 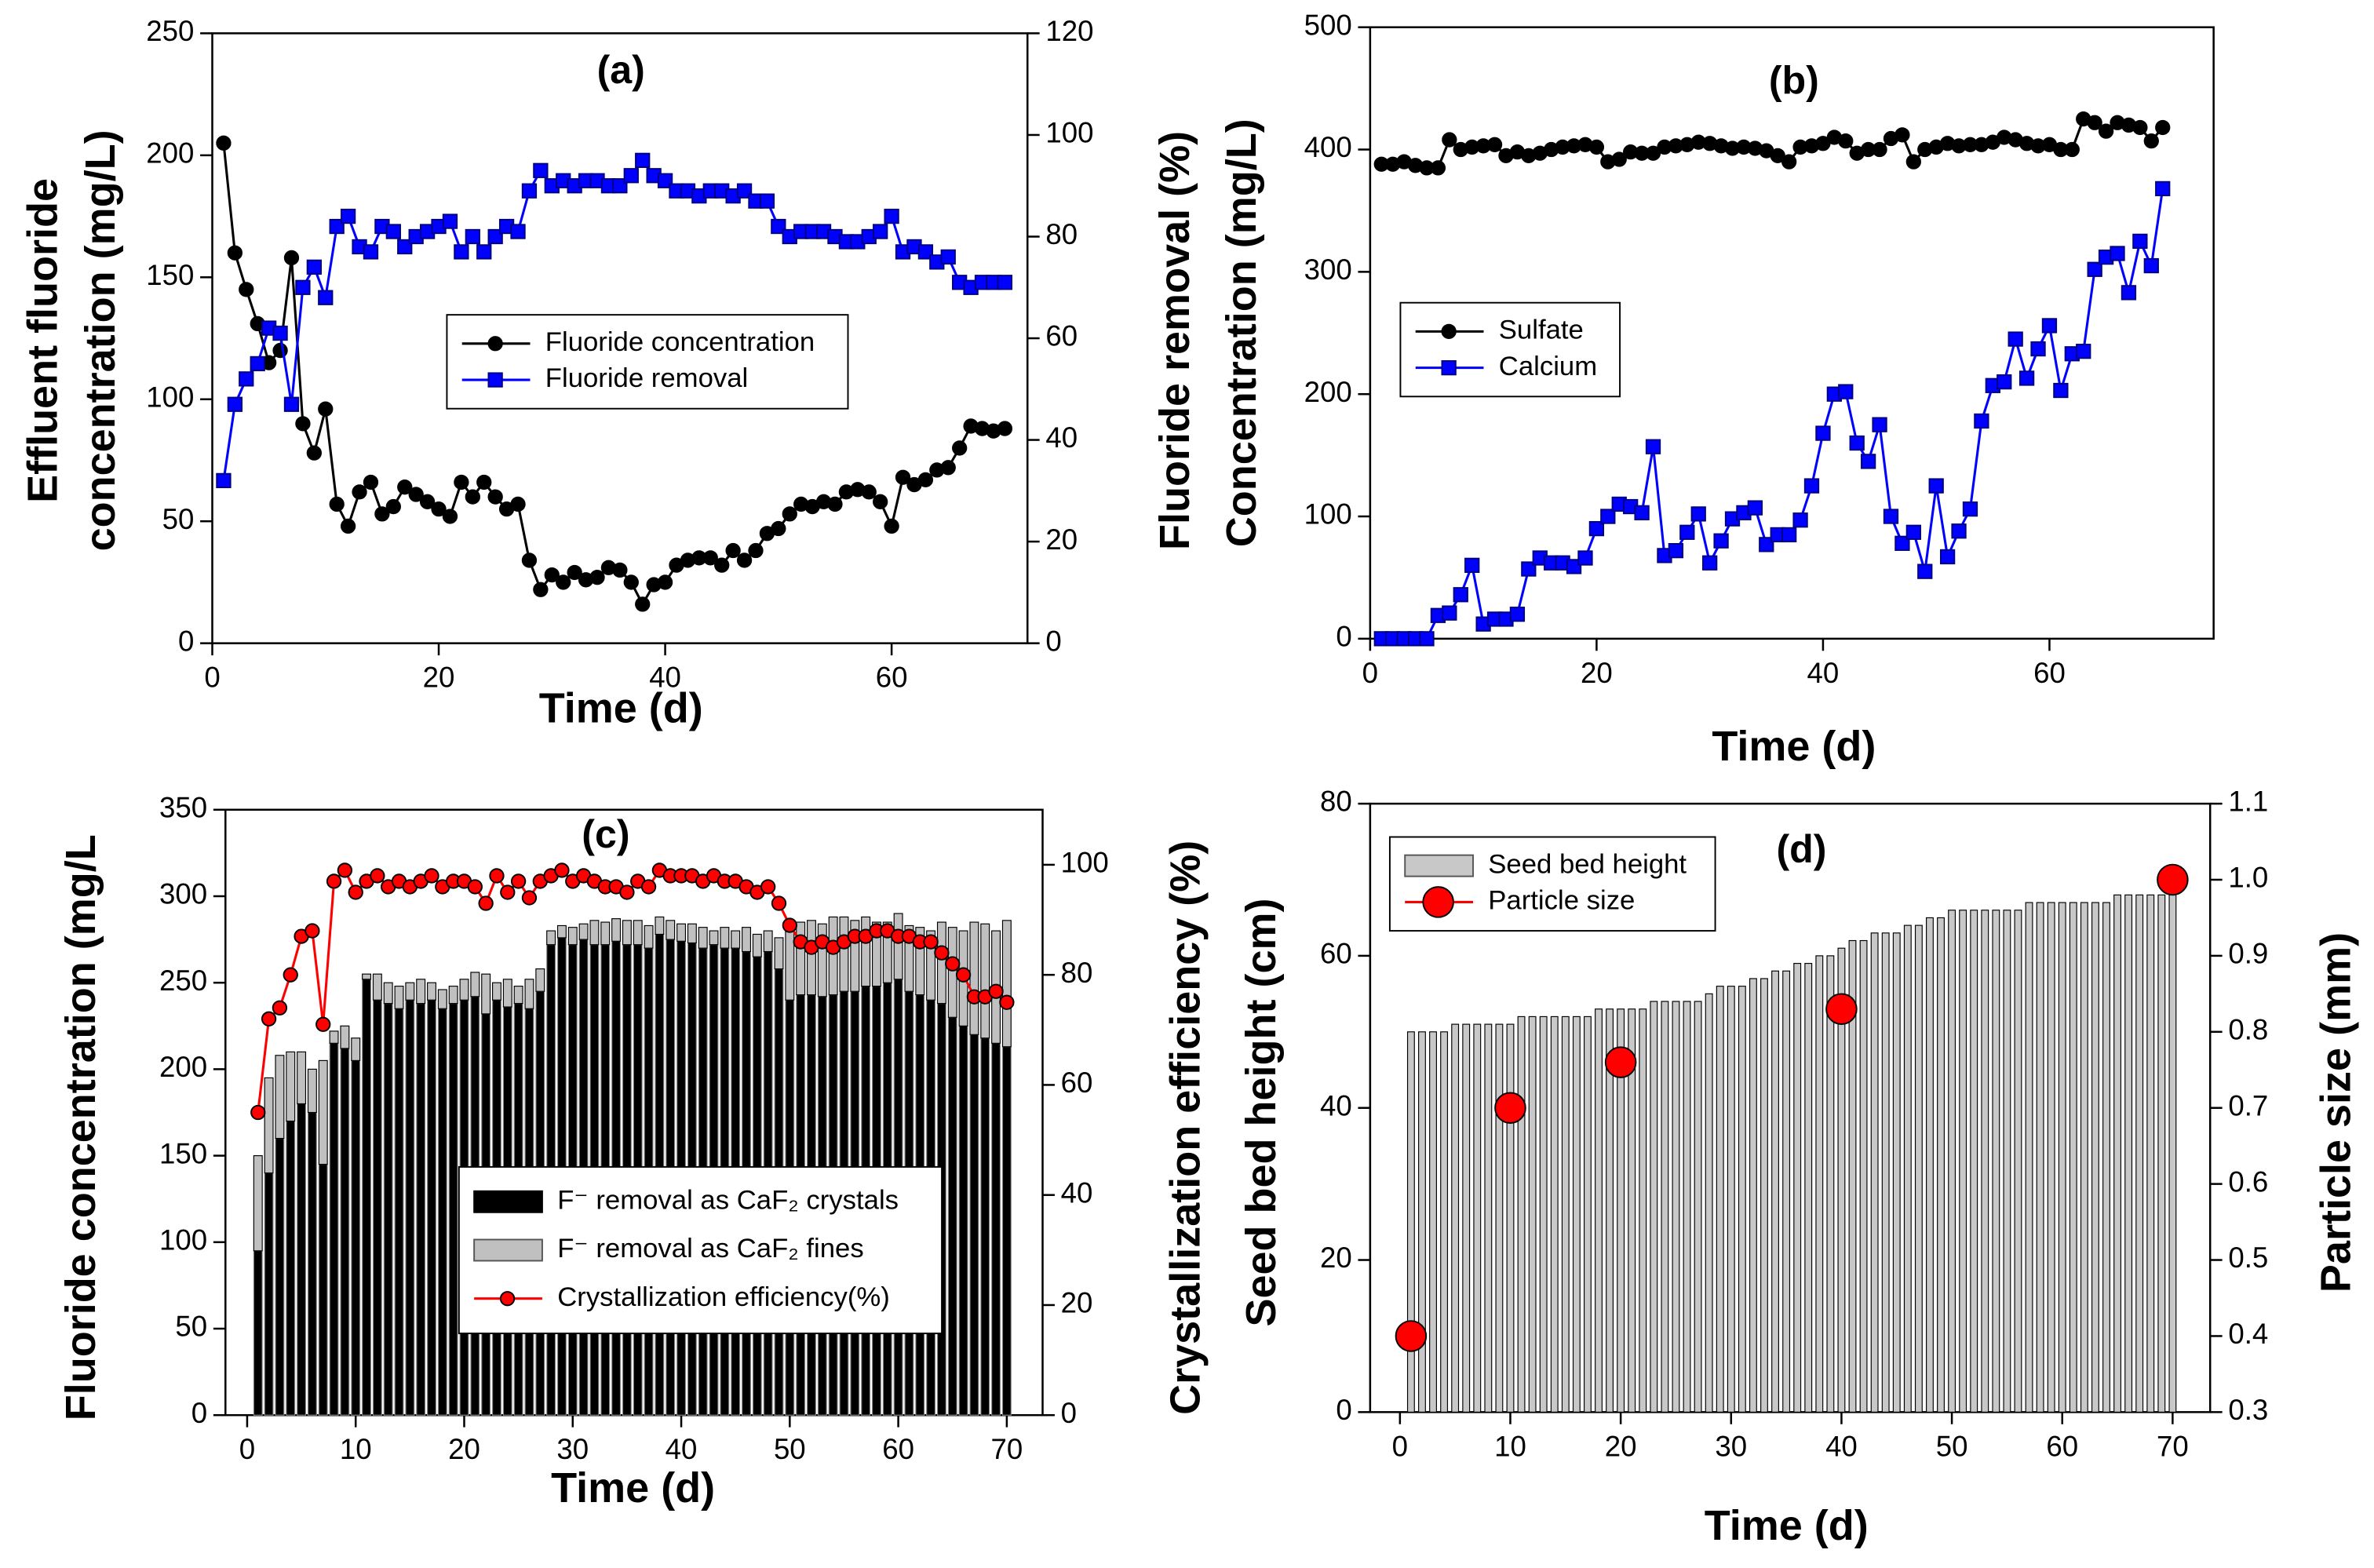 I want to click on legend-label: F⁻ removal as CaF₂ fines, so click(x=710, y=1249).